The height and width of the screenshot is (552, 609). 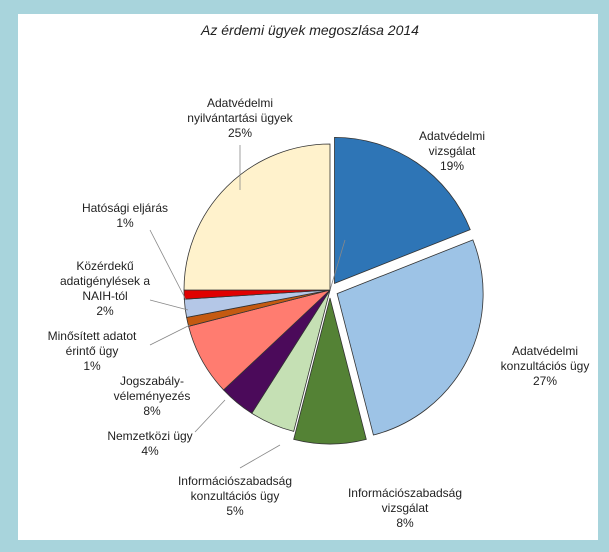 What do you see at coordinates (452, 166) in the screenshot?
I see `slice-value-label: 19%` at bounding box center [452, 166].